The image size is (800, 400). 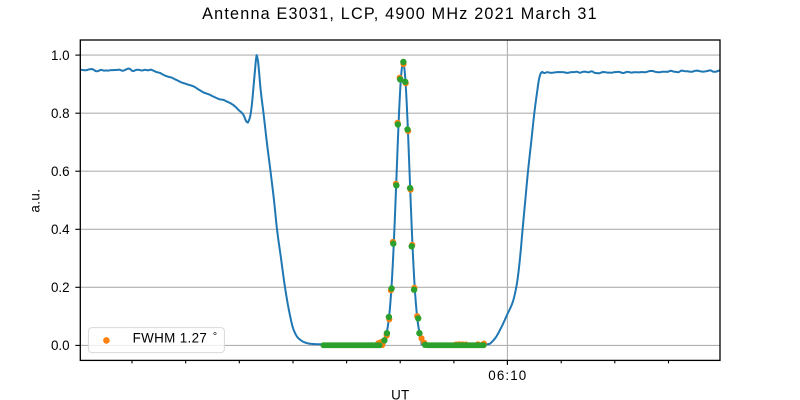 What do you see at coordinates (60, 113) in the screenshot?
I see `svg-text: 0.8` at bounding box center [60, 113].